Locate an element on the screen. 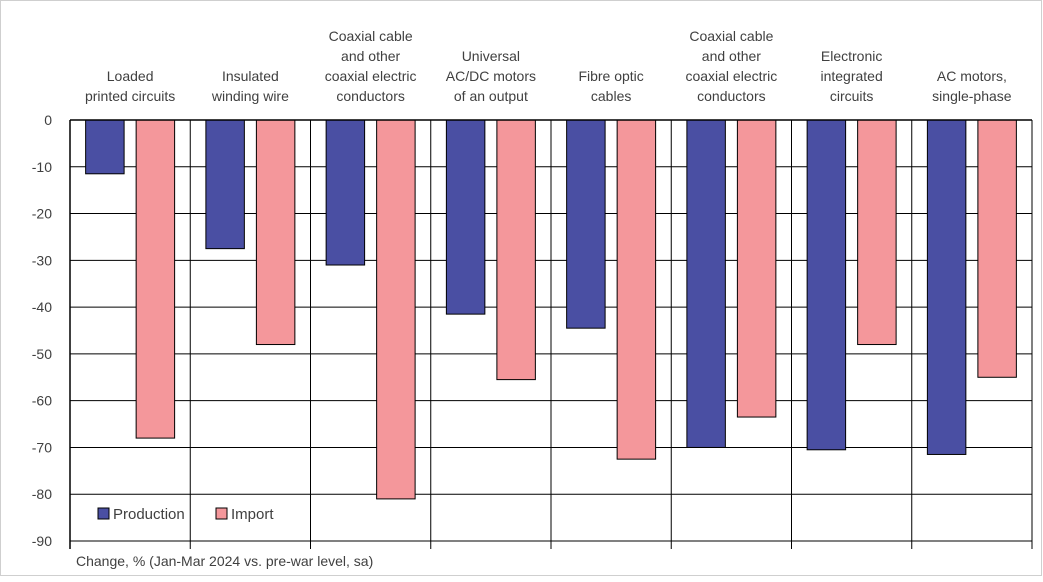 Image resolution: width=1043 pixels, height=582 pixels. legend-swatch-import is located at coordinates (221, 513).